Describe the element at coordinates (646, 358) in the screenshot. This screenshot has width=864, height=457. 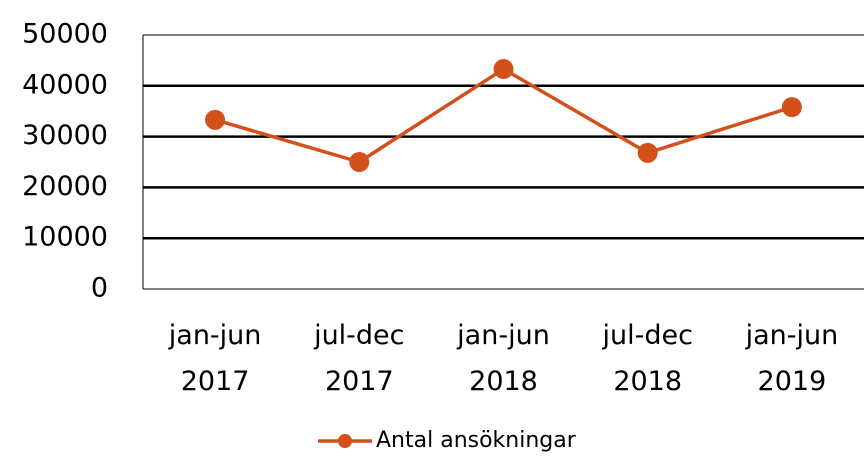
I see `x-tick-label: jul-dec 2018` at that location.